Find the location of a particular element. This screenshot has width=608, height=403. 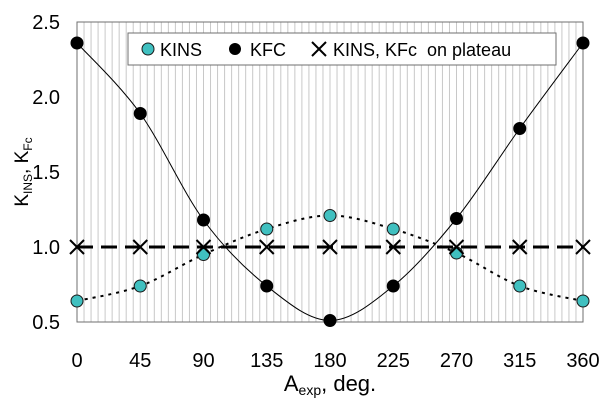

legend-box is located at coordinates (342, 49).